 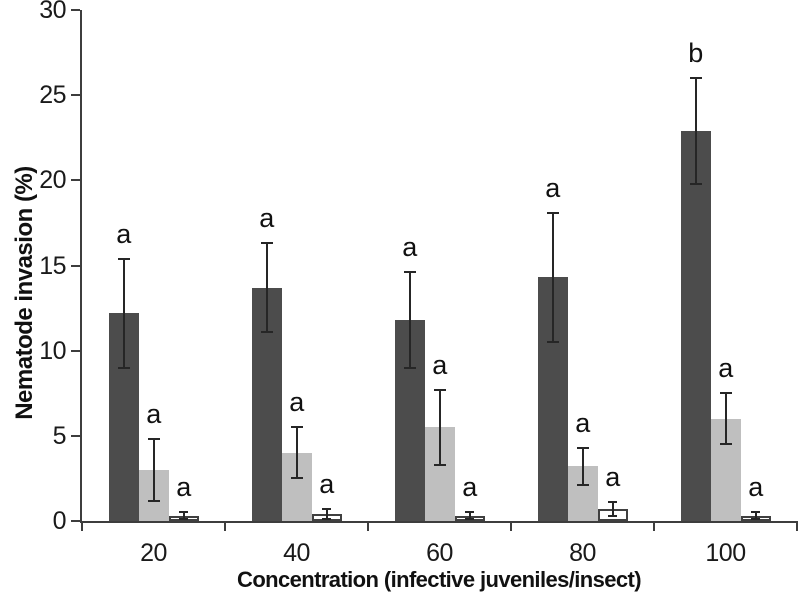 I want to click on significance-letter: b, so click(x=695, y=53).